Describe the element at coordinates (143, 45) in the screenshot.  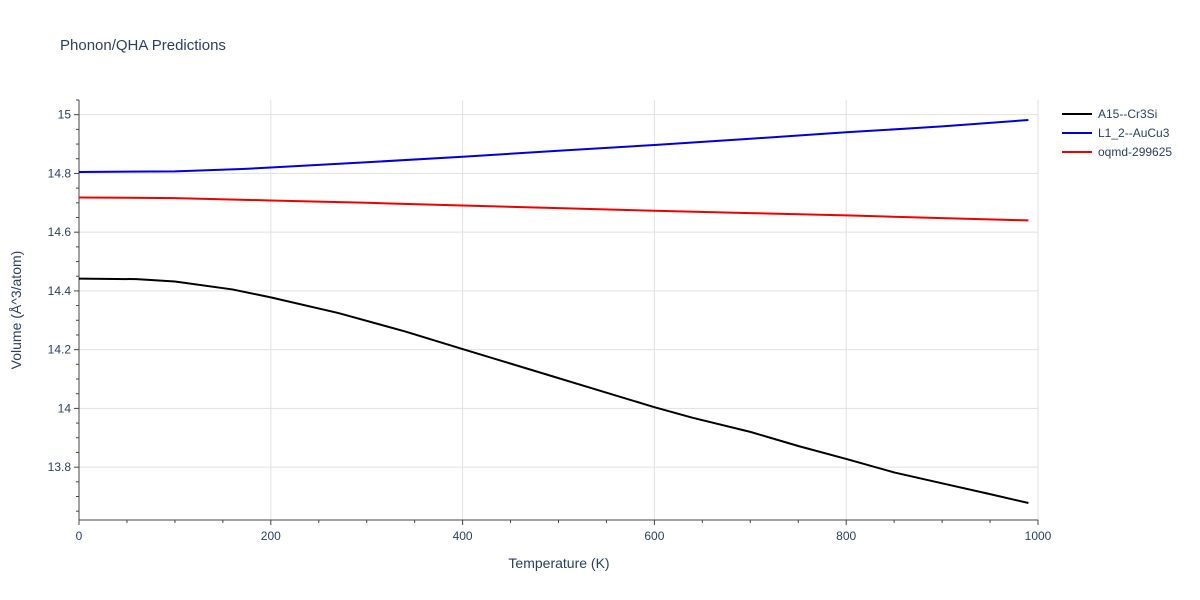
I see `chart-title: Phonon/QHA Predictions` at that location.